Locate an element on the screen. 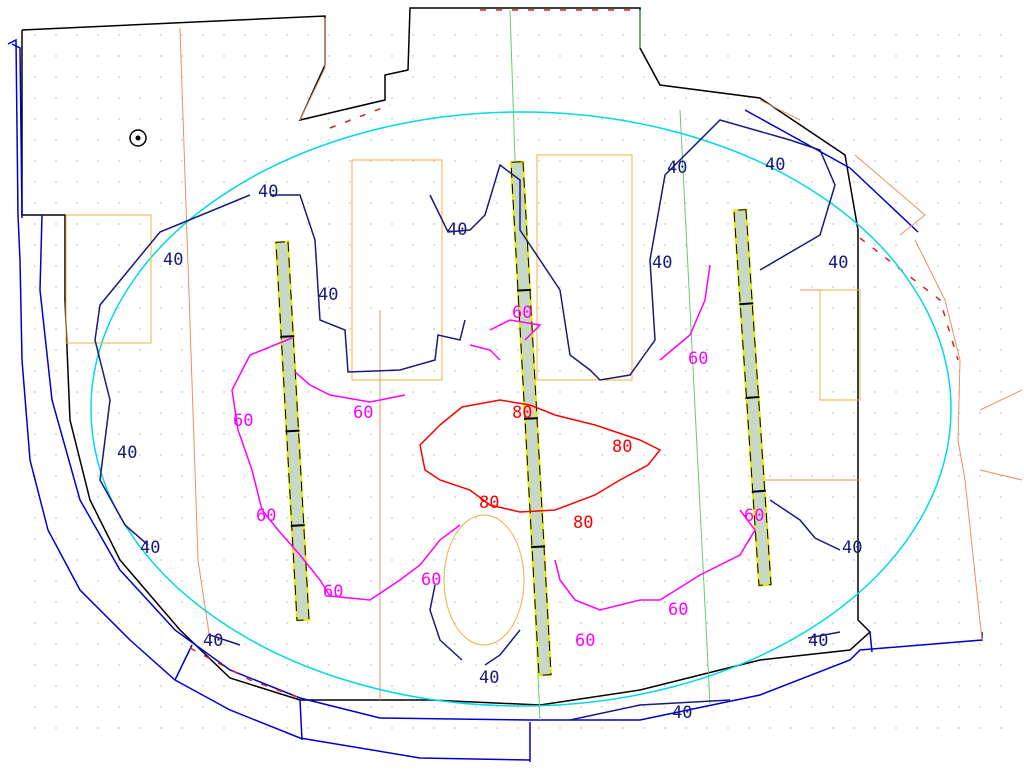 The height and width of the screenshot is (778, 1024). label-40: 40 is located at coordinates (457, 230).